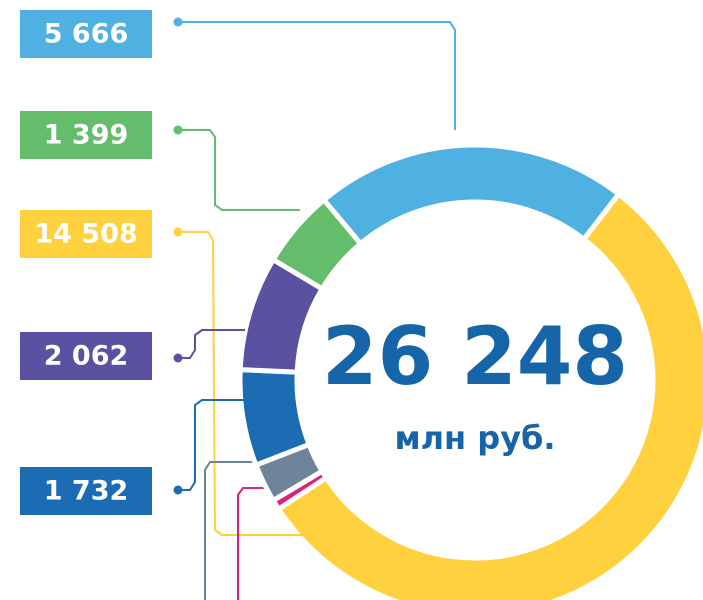 This screenshot has width=703, height=600. I want to click on value-label: 5 666, so click(86, 34).